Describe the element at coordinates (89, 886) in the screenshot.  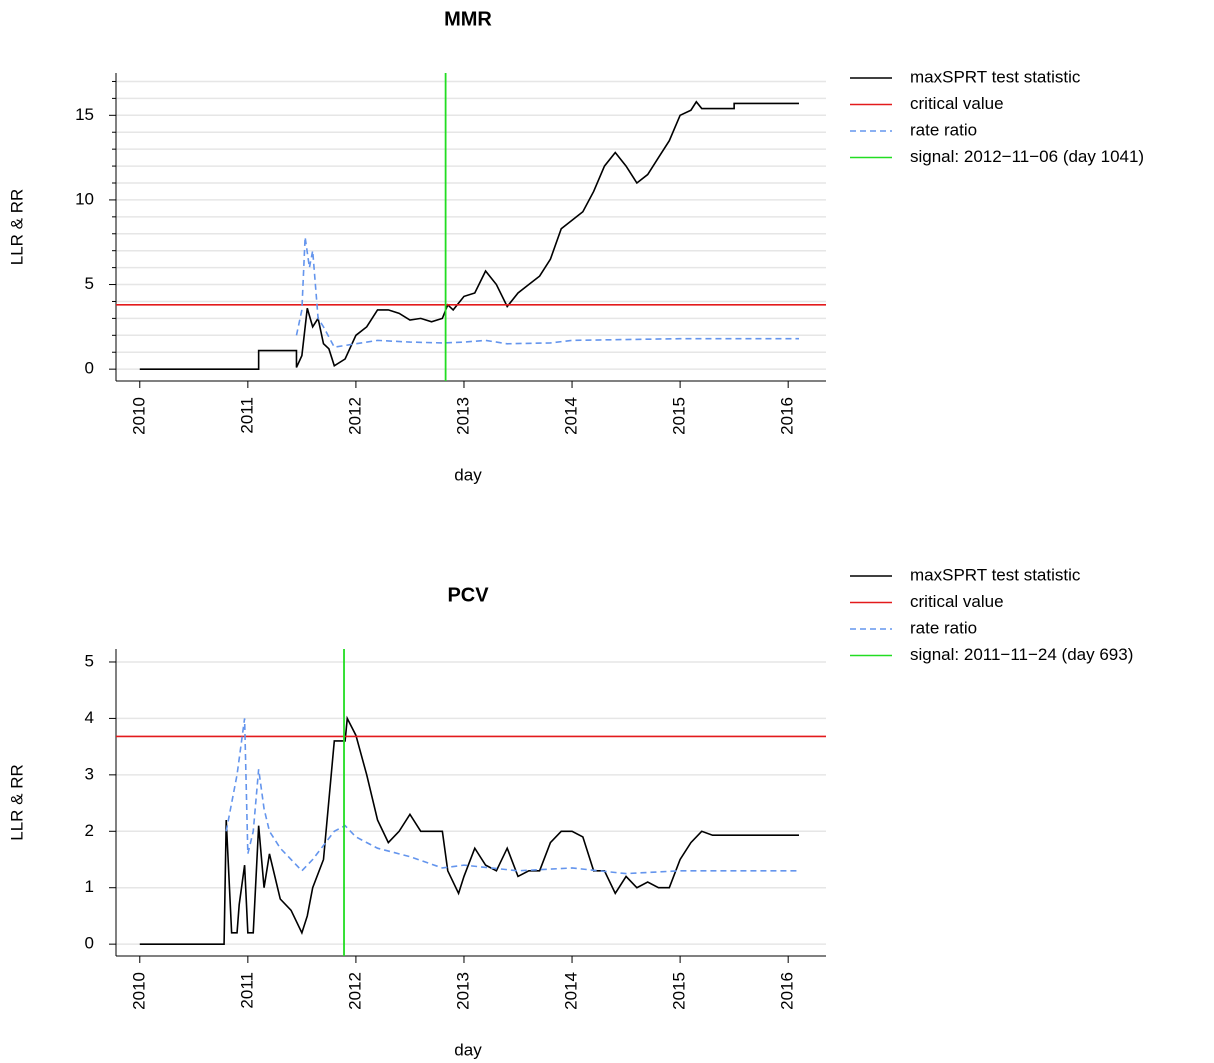
I see `y-tick-label: 1` at that location.